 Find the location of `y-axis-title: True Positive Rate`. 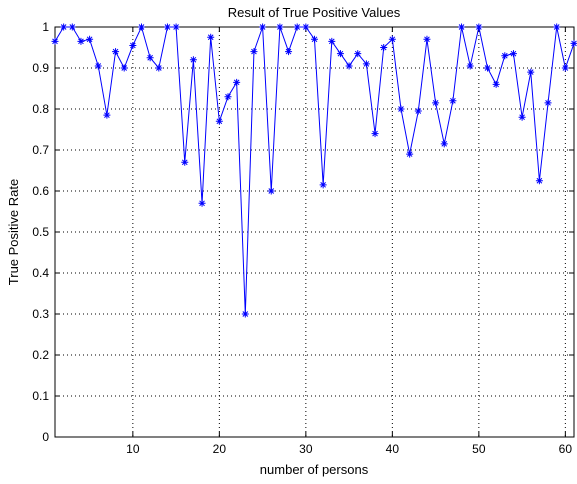

y-axis-title: True Positive Rate is located at coordinates (13, 232).